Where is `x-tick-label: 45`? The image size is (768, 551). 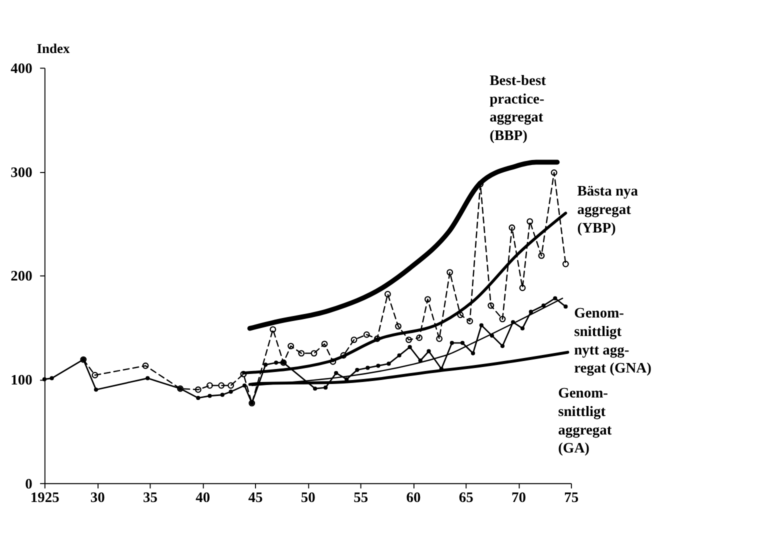
x-tick-label: 45 is located at coordinates (255, 498).